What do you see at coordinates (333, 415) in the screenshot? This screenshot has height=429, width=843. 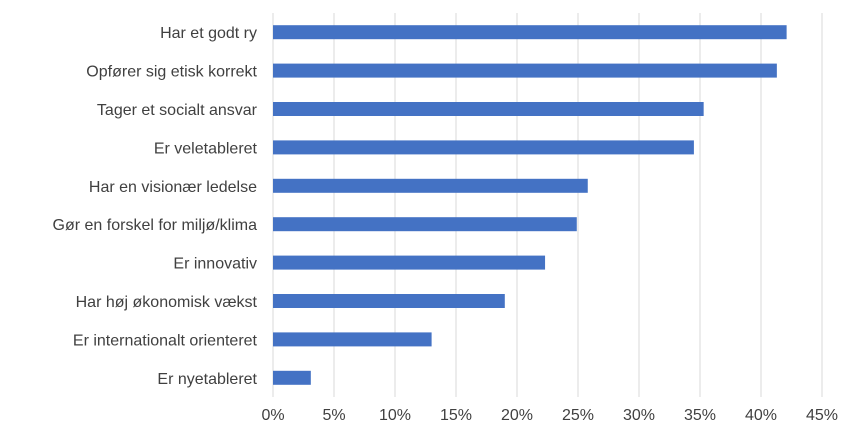 I see `x-tick-label: 5%` at bounding box center [333, 415].